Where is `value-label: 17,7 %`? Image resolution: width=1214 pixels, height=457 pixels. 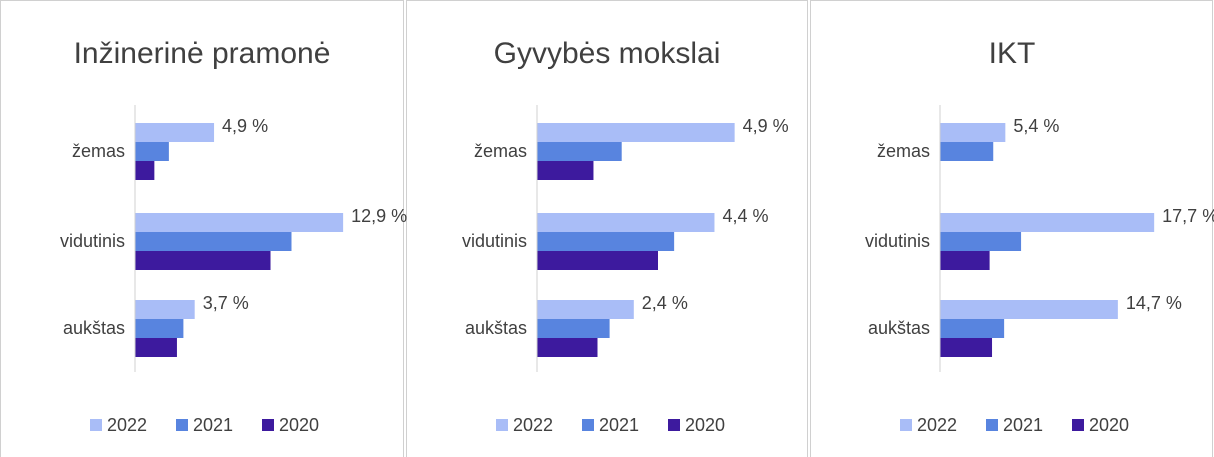 value-label: 17,7 % is located at coordinates (1188, 216).